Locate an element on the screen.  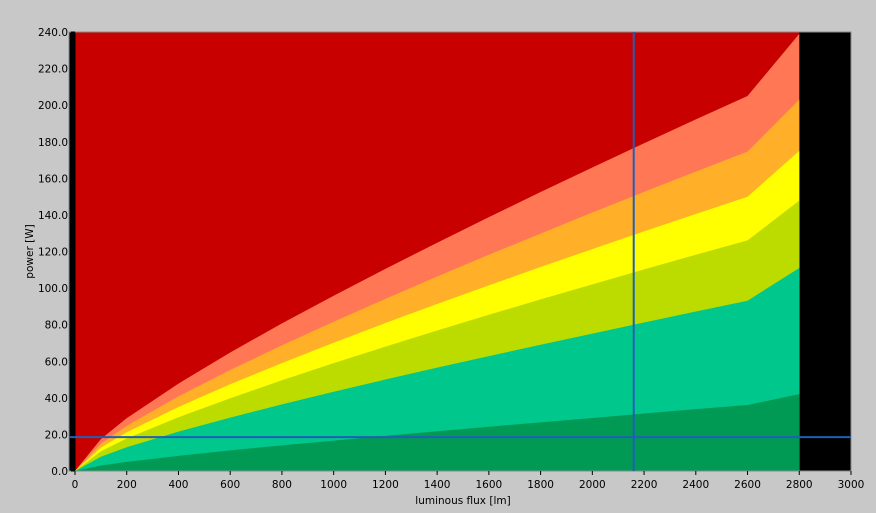
x-tick-label: 2000 is located at coordinates (592, 485).